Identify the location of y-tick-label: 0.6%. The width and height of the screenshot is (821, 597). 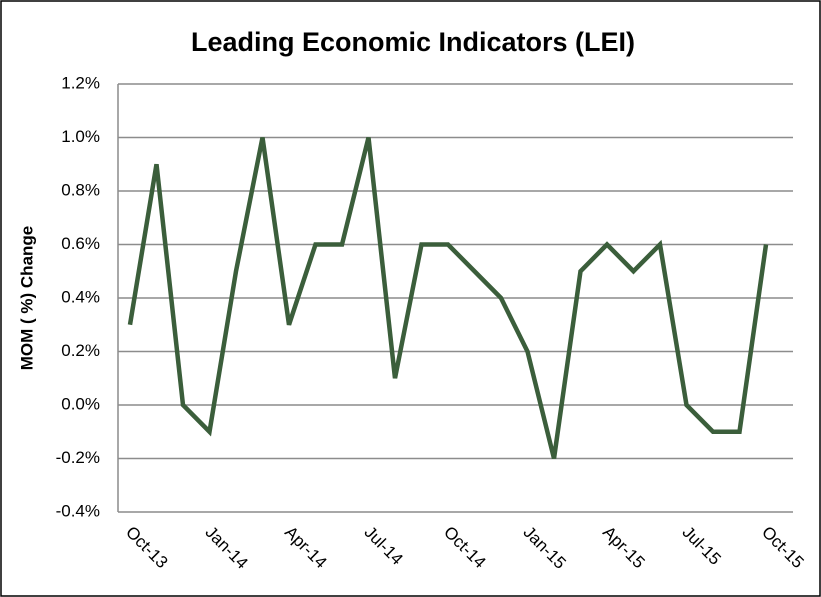
(80, 243).